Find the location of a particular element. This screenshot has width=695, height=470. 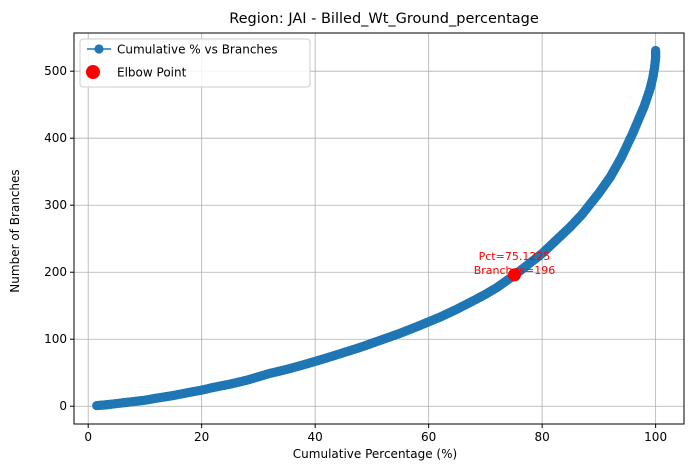

x-tick-label: 0 is located at coordinates (88, 437).